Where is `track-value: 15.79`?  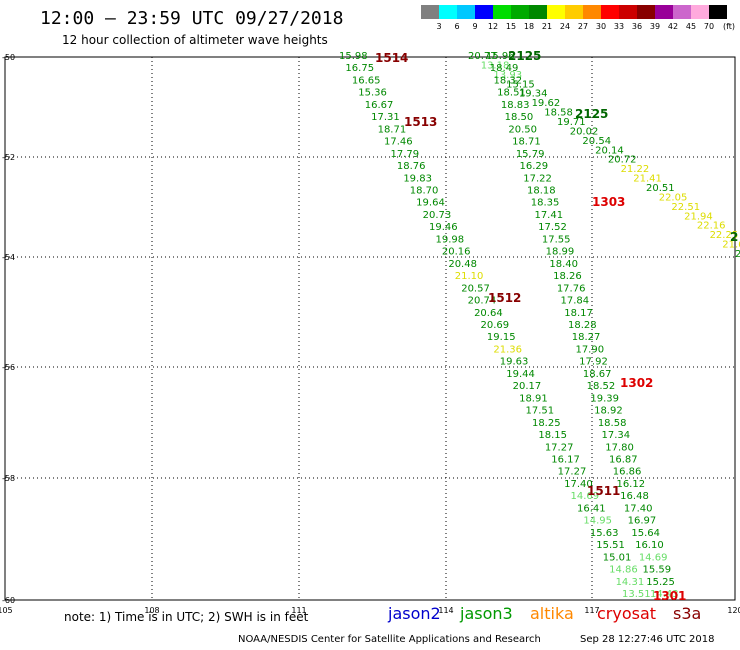
track-value: 15.79 is located at coordinates (530, 154).